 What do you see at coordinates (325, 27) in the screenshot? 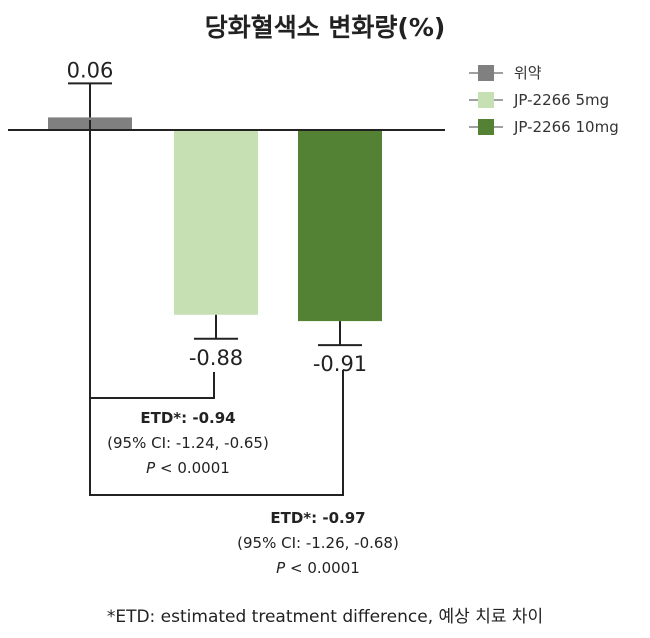
I see `chart-title: 당화혈색소 변화량(%)` at bounding box center [325, 27].